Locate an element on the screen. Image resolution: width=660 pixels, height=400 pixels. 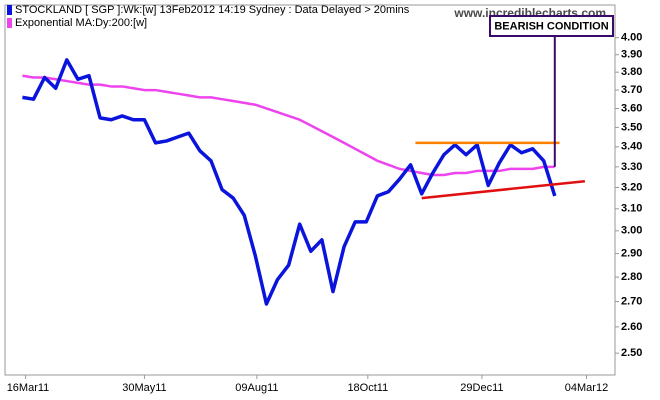
annotation-text: BEARISH CONDITION is located at coordinates (551, 26).